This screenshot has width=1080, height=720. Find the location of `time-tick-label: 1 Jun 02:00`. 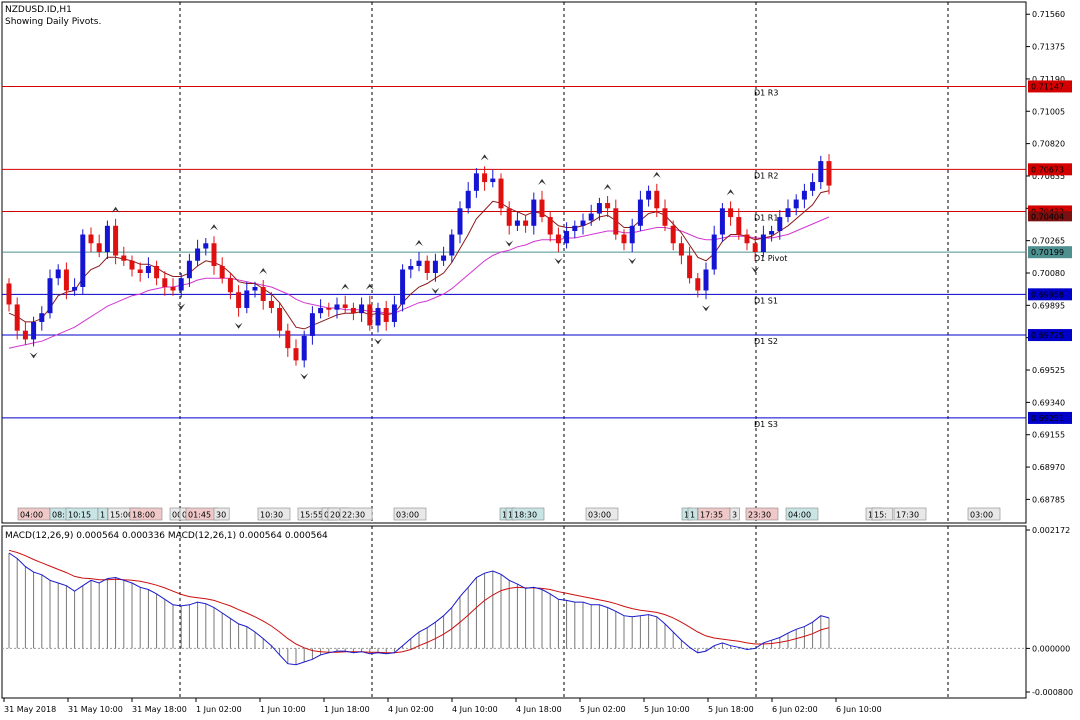

time-tick-label: 1 Jun 02:00 is located at coordinates (219, 709).